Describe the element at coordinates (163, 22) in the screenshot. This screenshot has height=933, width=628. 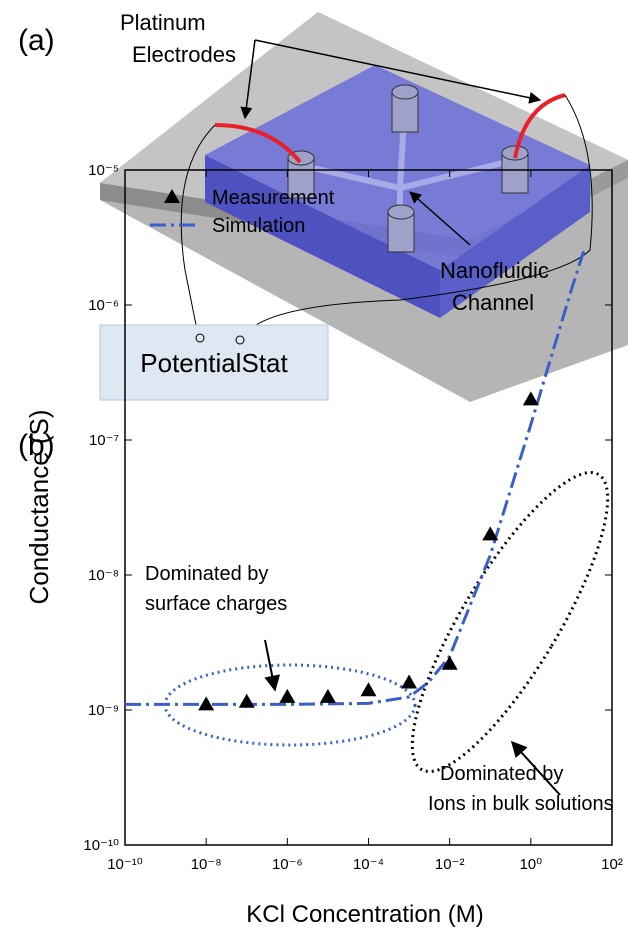
I see `annotation: Platinum` at that location.